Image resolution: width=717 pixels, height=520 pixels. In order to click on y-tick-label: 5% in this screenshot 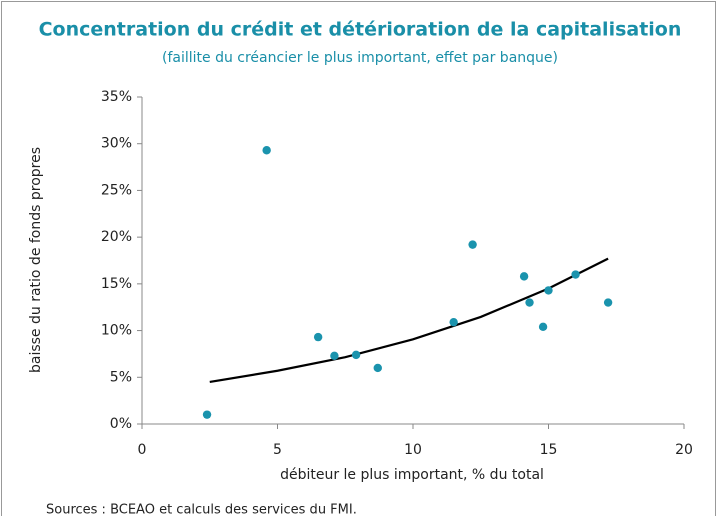, I will do `click(121, 377)`.